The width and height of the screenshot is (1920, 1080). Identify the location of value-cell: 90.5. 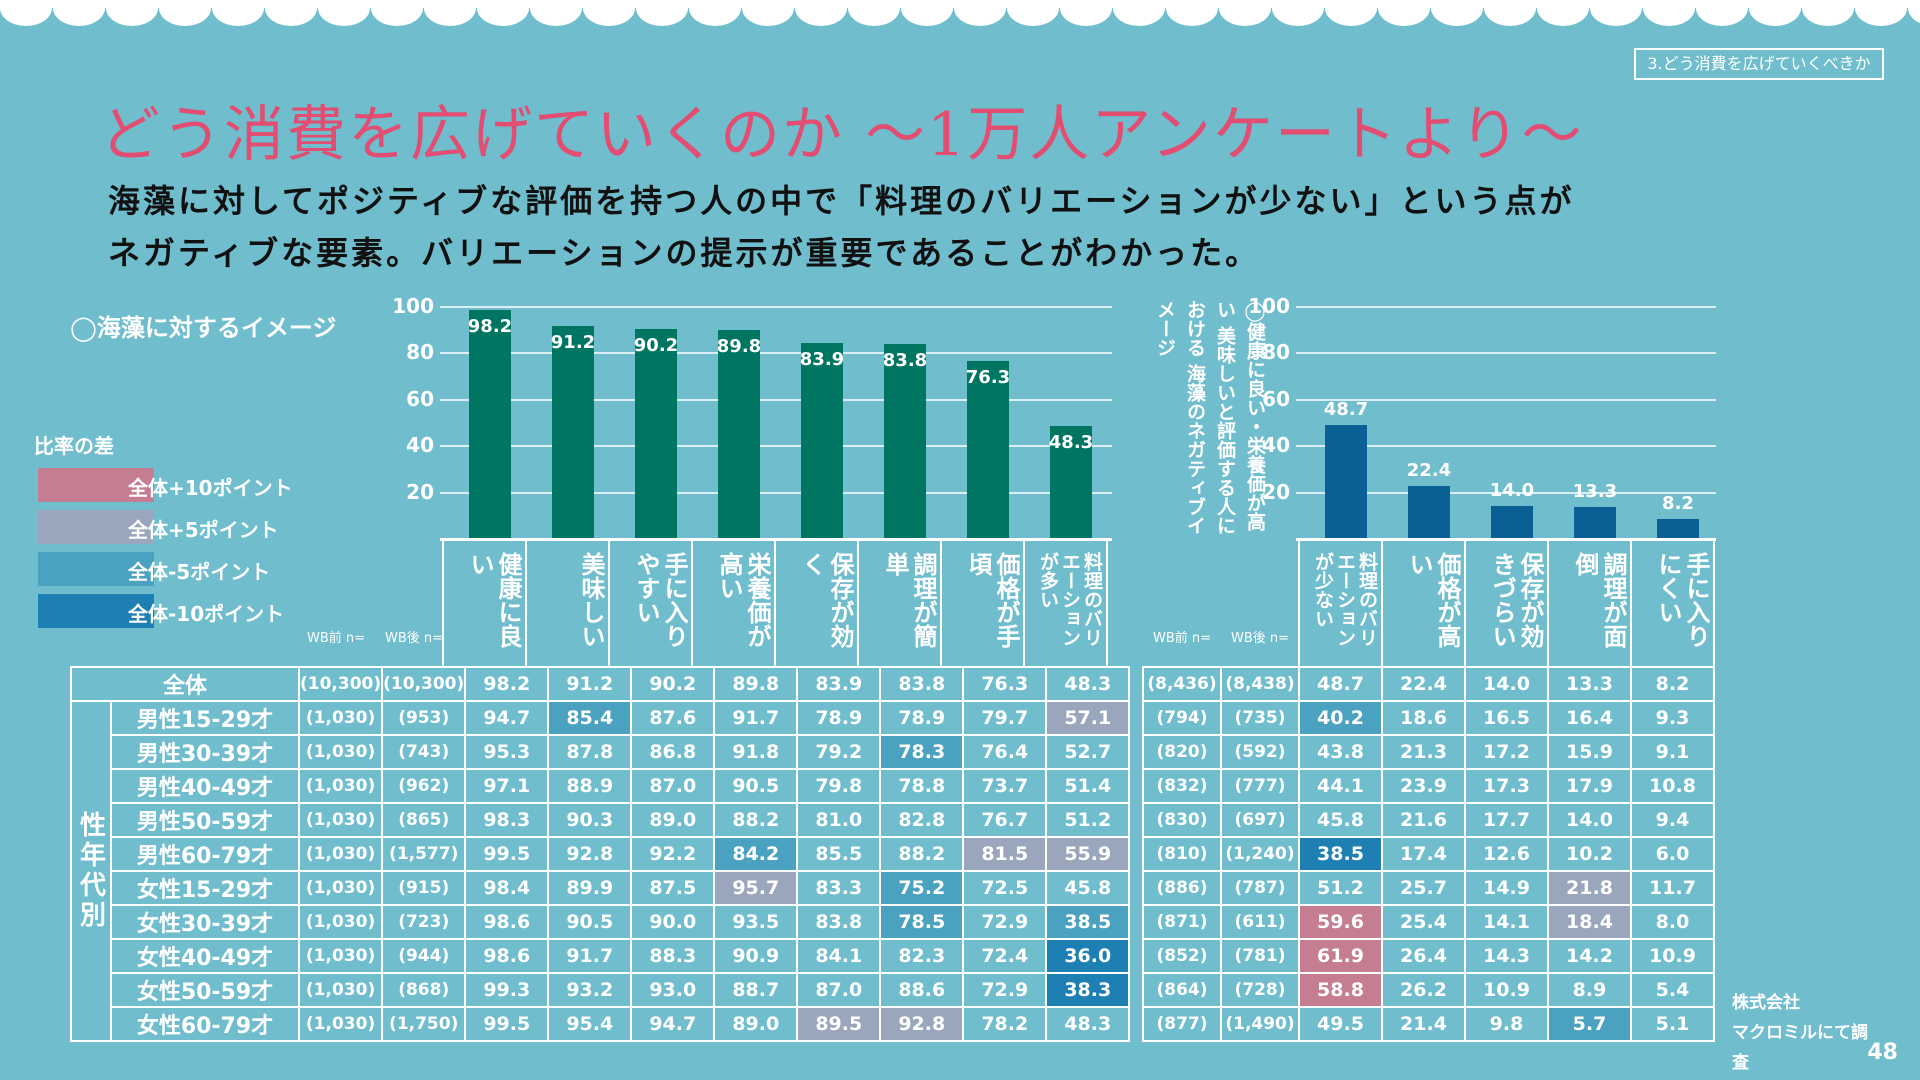
(590, 922).